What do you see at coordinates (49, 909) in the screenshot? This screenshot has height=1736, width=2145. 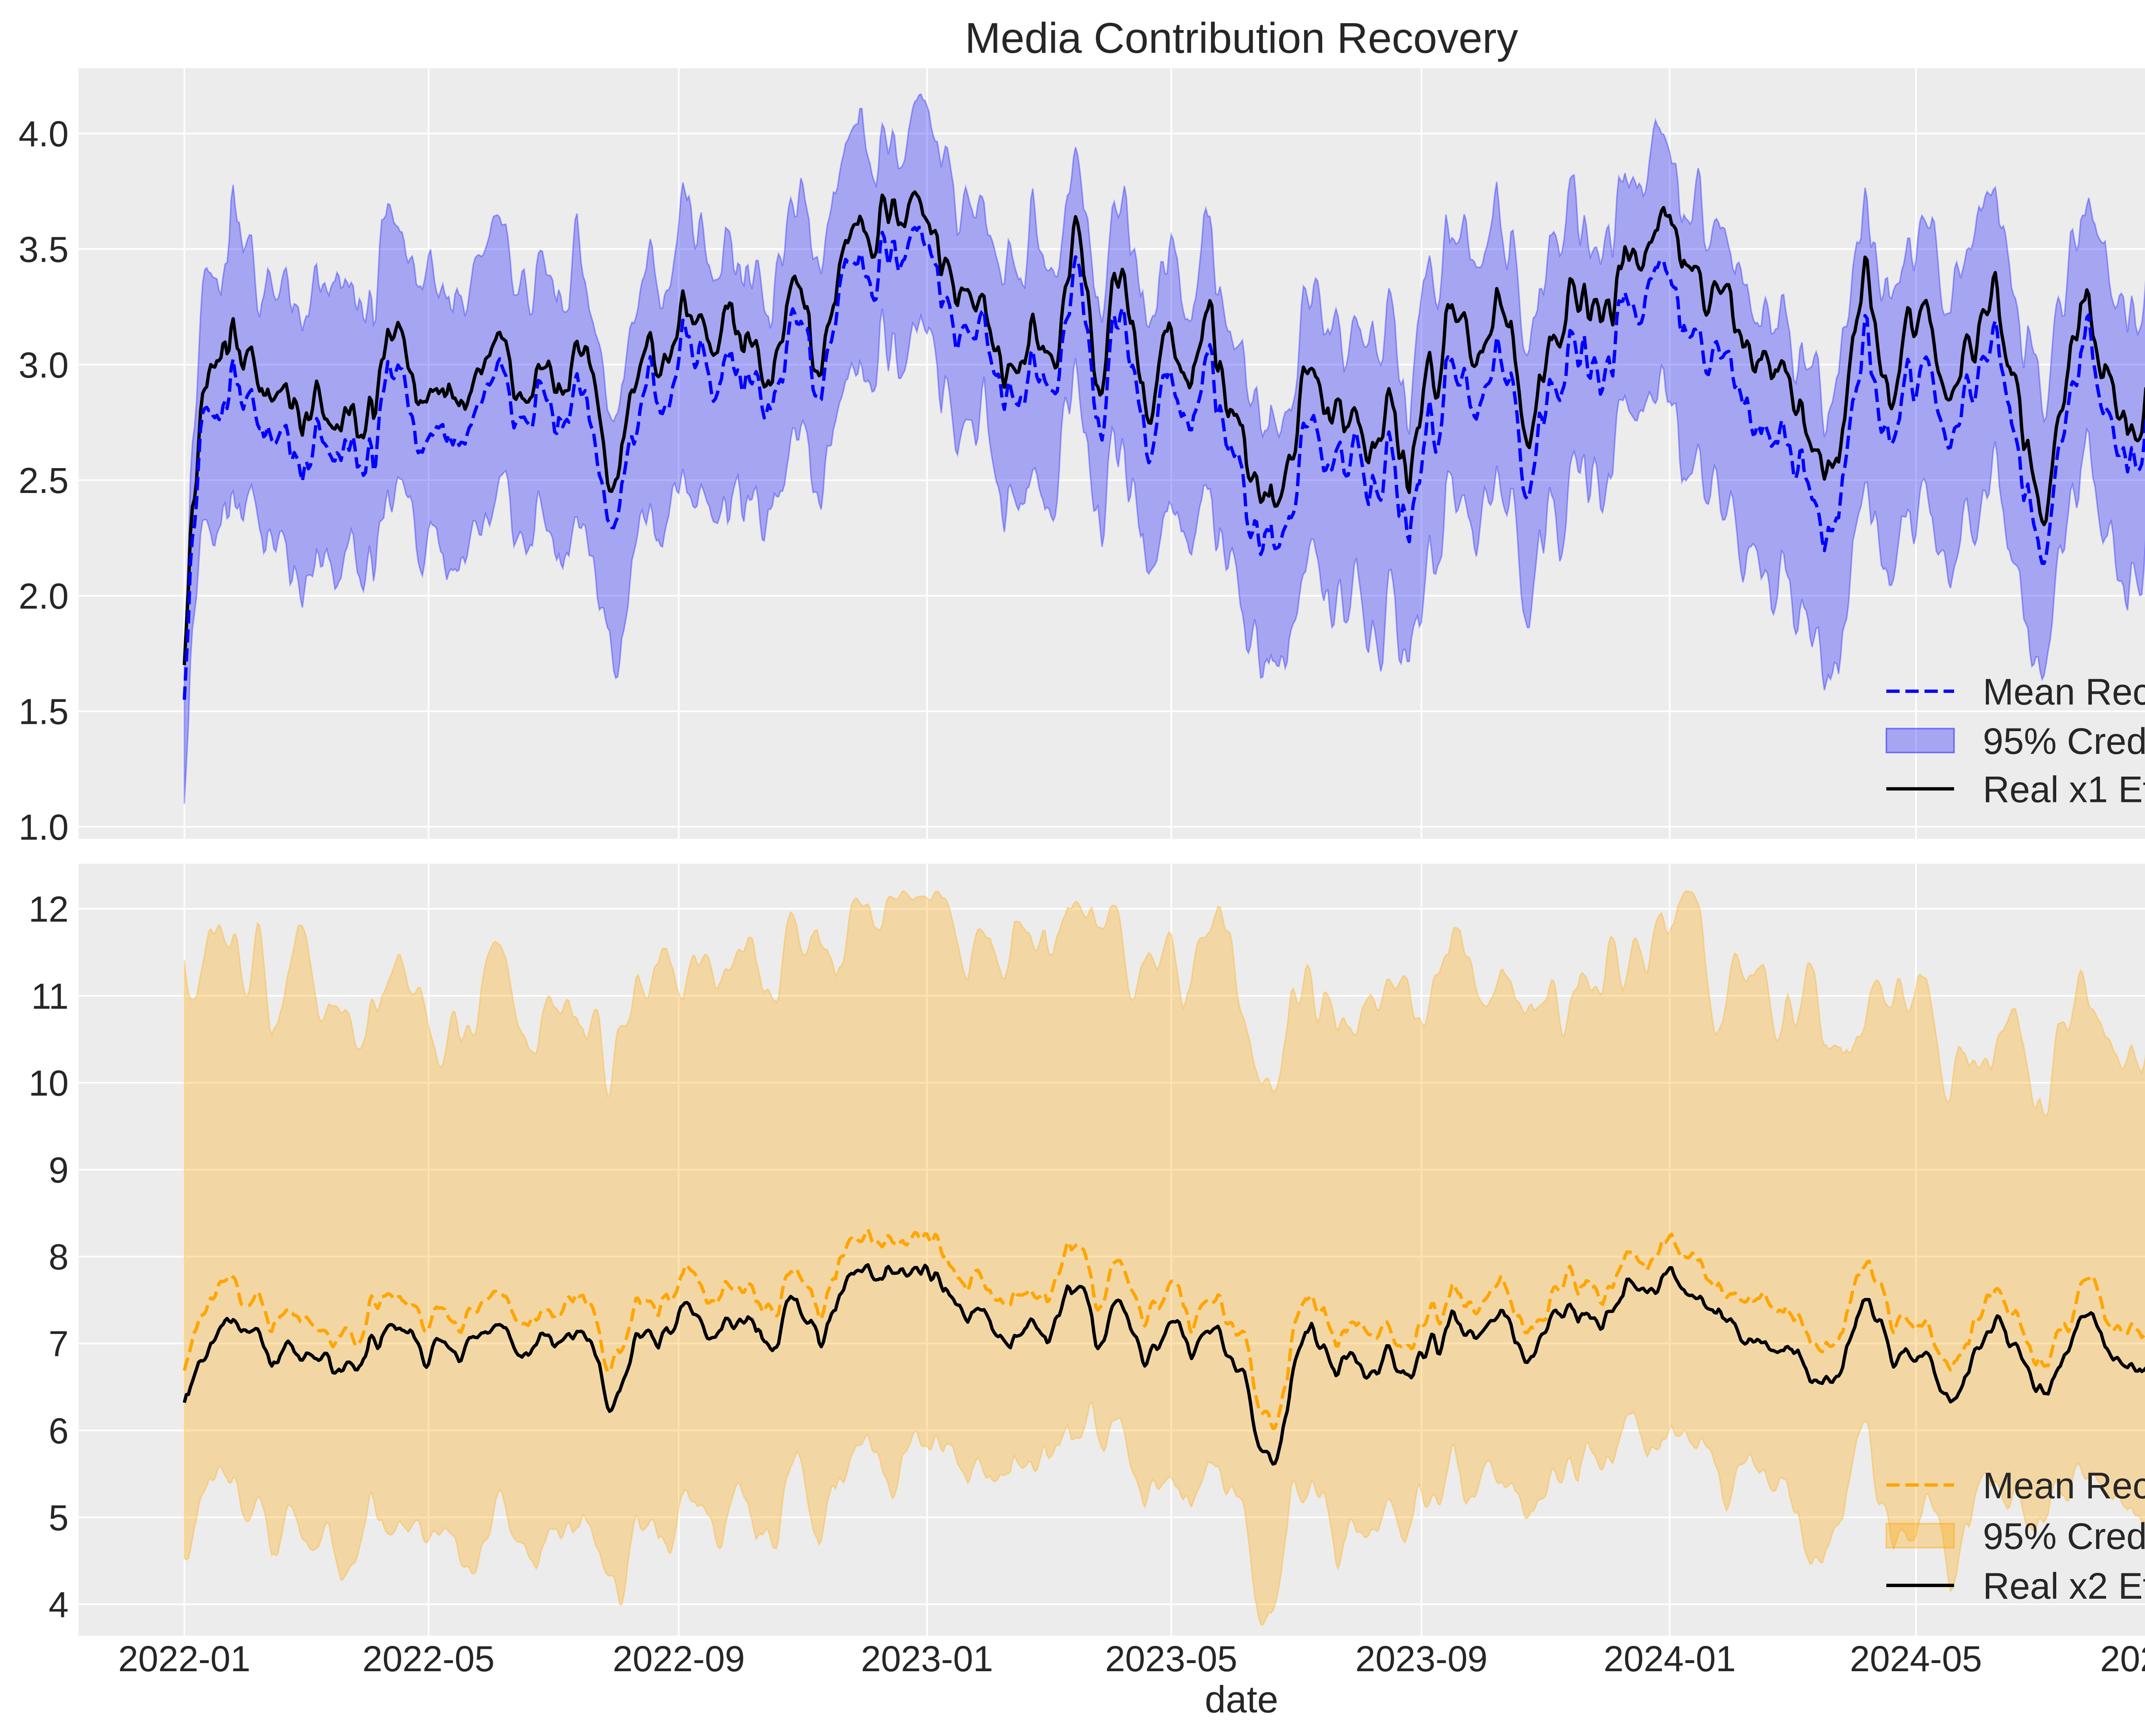 I see `svg-text: 12` at bounding box center [49, 909].